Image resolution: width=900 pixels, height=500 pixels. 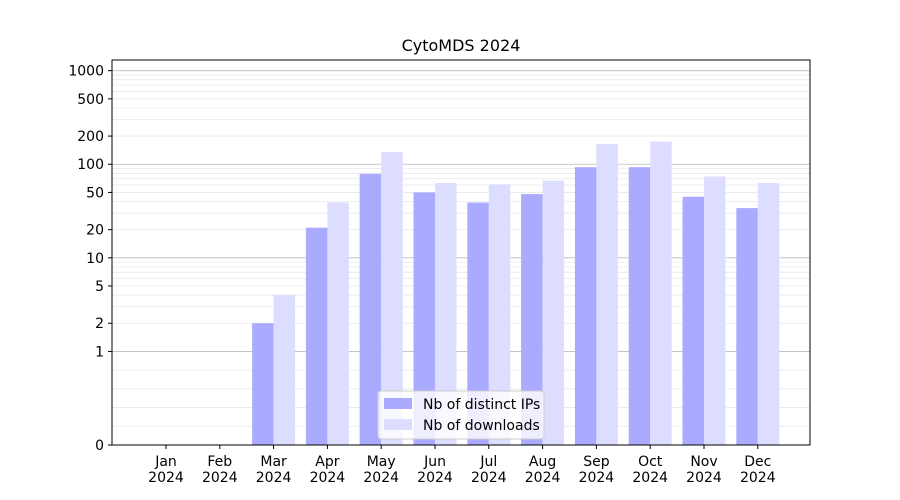 I want to click on bar-distinct-ips-may, so click(x=370, y=309).